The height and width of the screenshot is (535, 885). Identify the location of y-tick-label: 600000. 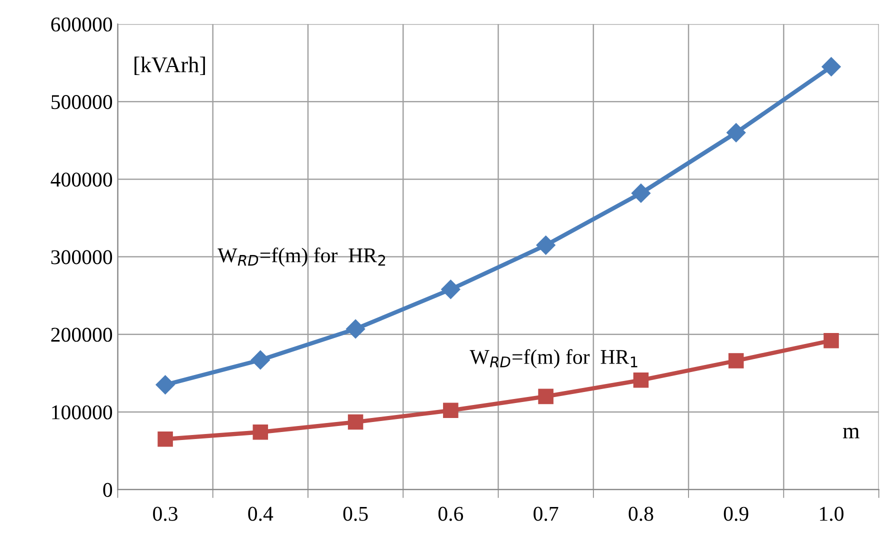
(81, 24).